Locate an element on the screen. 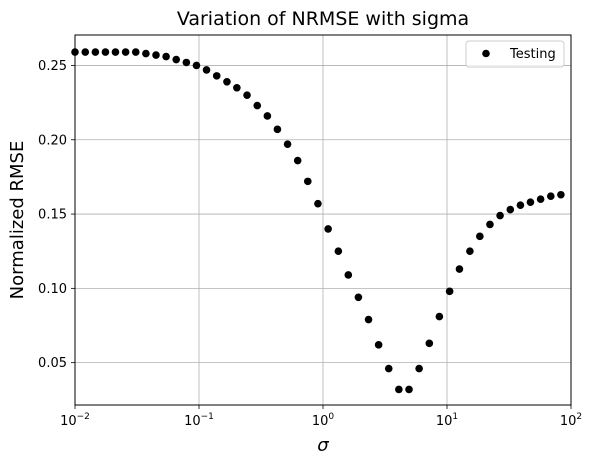 The height and width of the screenshot is (466, 593). legend-label: Testing is located at coordinates (532, 54).